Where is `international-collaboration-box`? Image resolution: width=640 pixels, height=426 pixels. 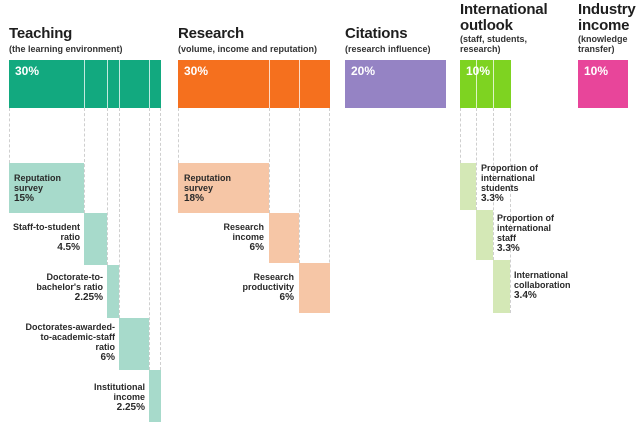
international-collaboration-box is located at coordinates (501, 286).